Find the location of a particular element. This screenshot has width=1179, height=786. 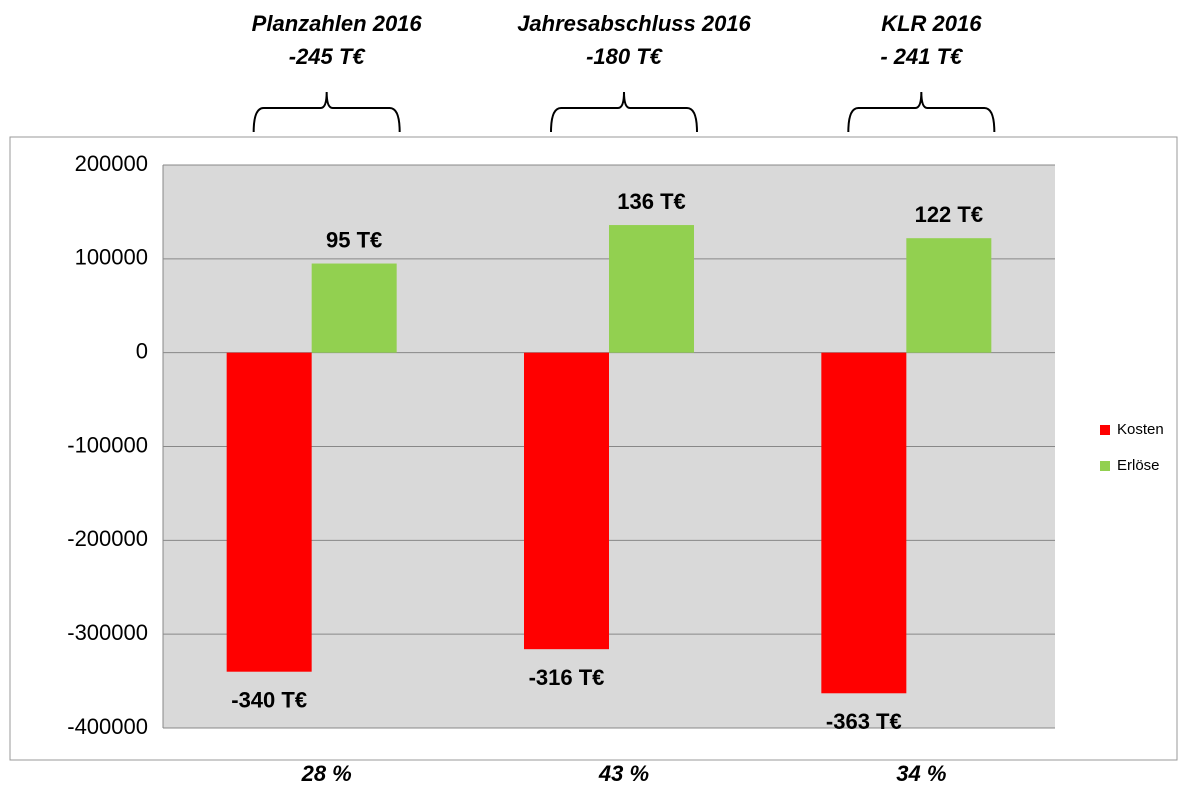

legend-label: Kosten is located at coordinates (1140, 429).